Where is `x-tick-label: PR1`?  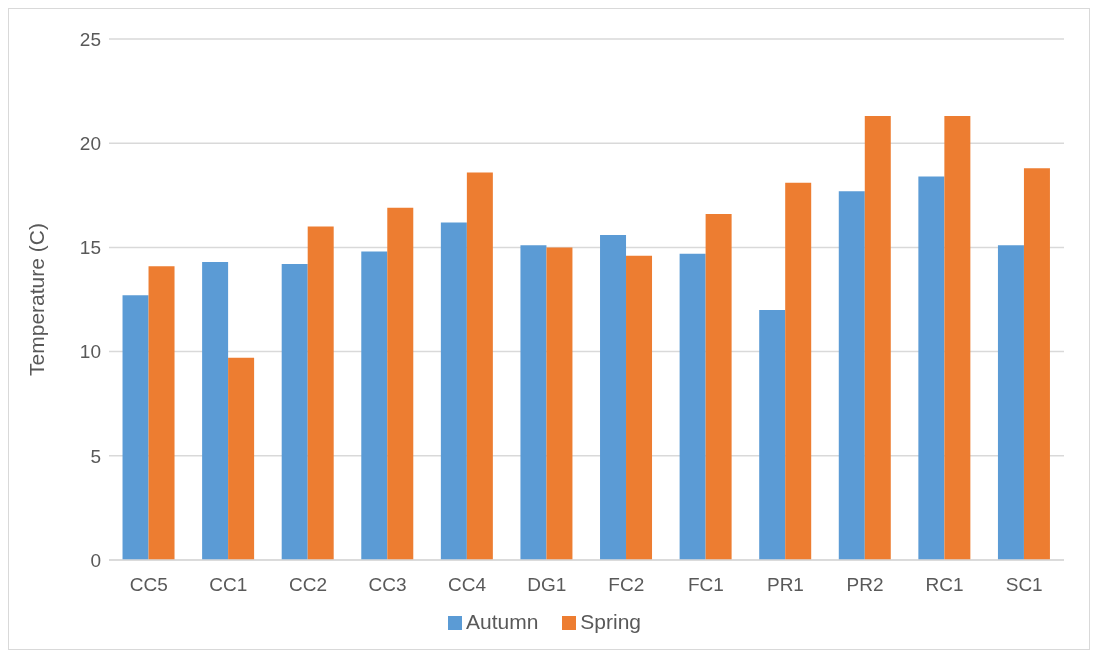
x-tick-label: PR1 is located at coordinates (785, 585).